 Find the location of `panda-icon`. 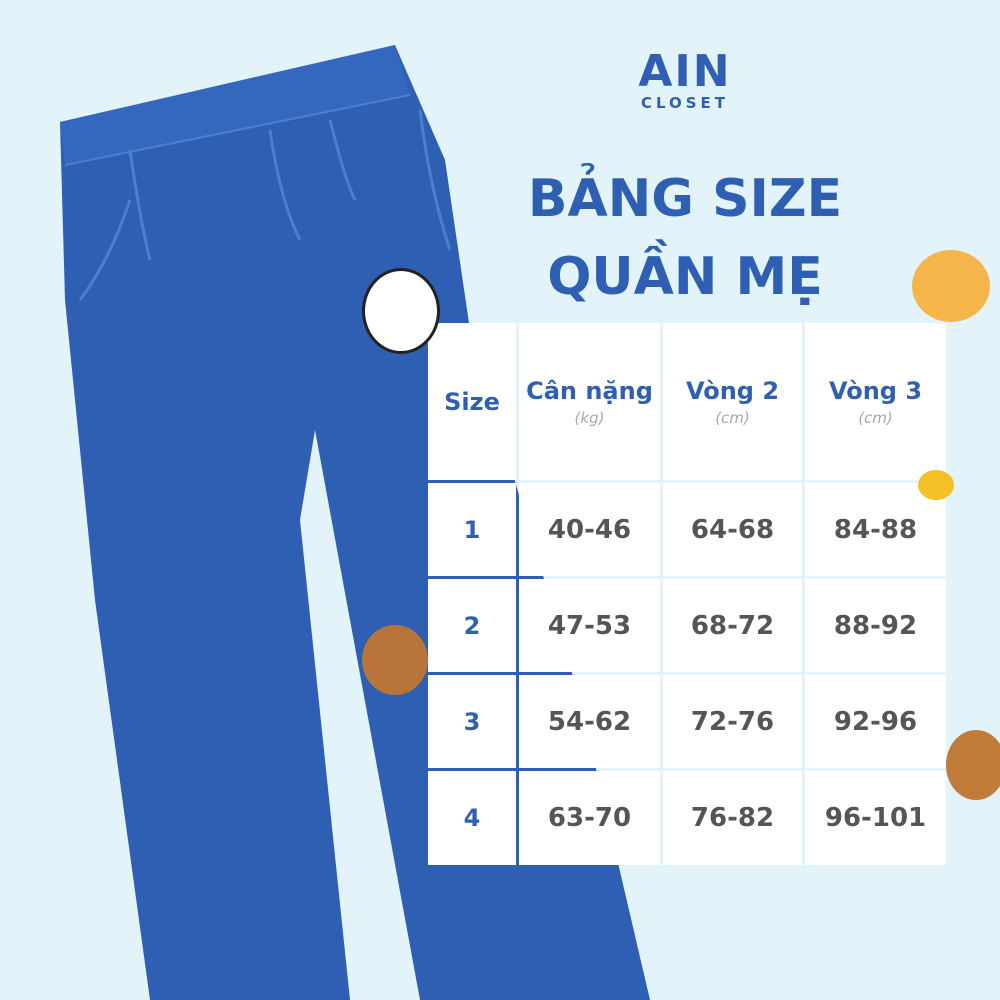

panda-icon is located at coordinates (401, 311).